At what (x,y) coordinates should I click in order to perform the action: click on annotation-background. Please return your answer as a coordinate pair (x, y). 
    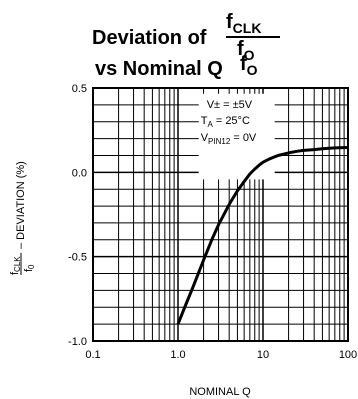
    Looking at the image, I should click on (236, 136).